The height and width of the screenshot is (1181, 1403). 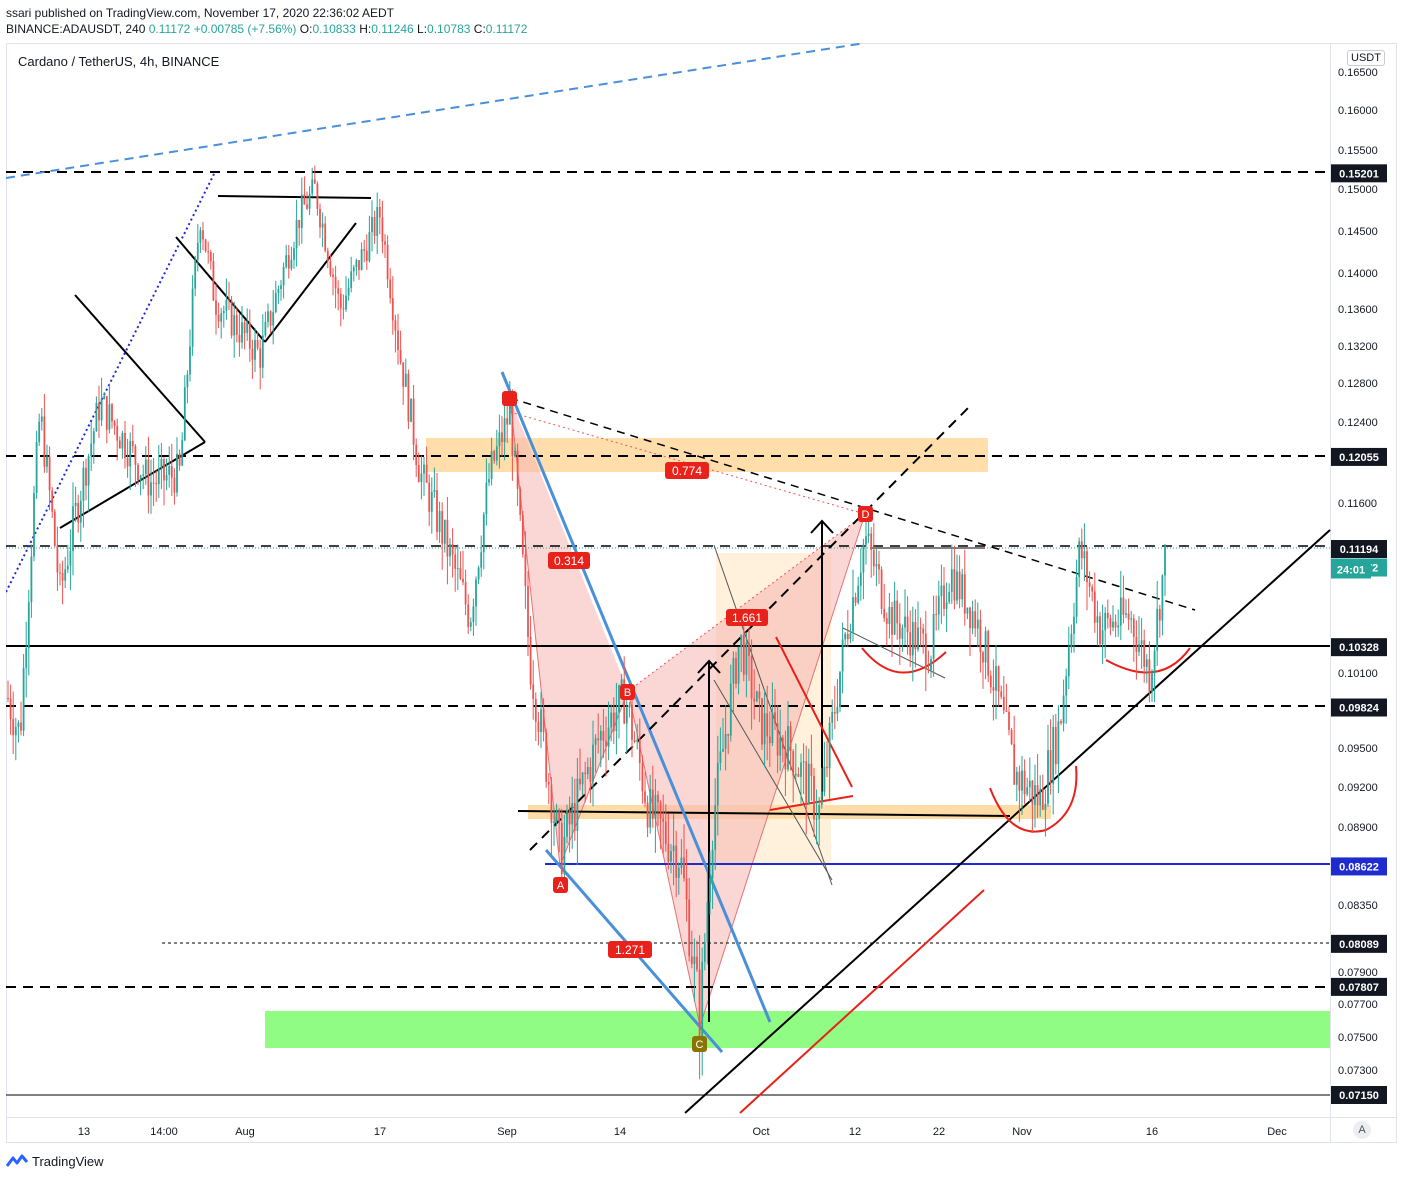 What do you see at coordinates (1362, 1130) in the screenshot?
I see `auto-scale-button: A` at bounding box center [1362, 1130].